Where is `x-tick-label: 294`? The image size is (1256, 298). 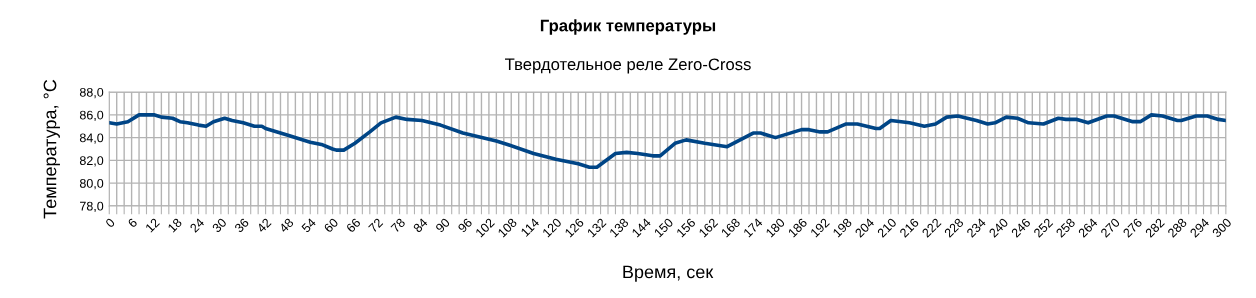
x-tick-label: 294 is located at coordinates (1199, 227).